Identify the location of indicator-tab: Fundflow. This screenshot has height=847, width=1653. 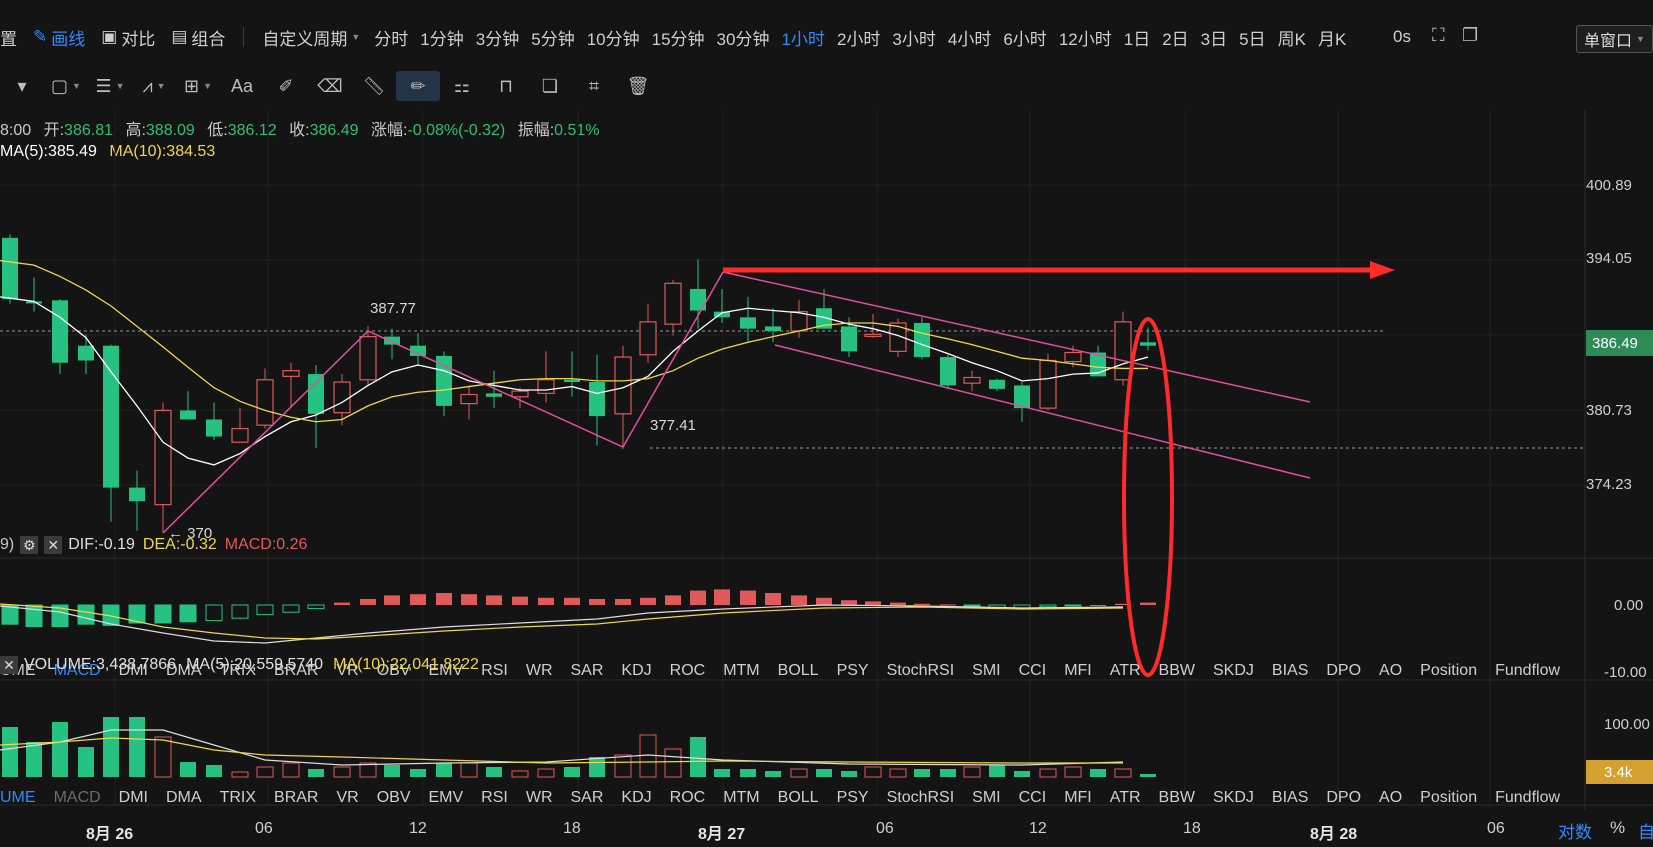
(1528, 797).